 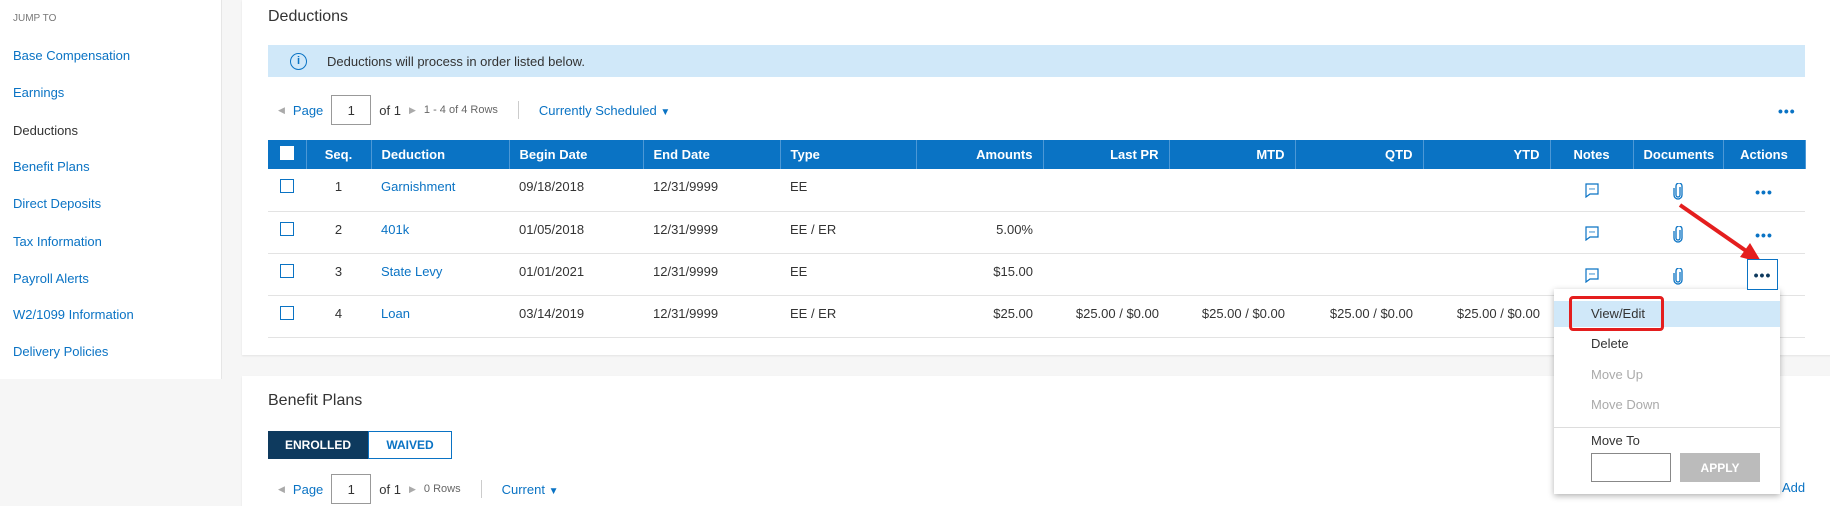 What do you see at coordinates (1610, 343) in the screenshot?
I see `menu-item-delete: Delete` at bounding box center [1610, 343].